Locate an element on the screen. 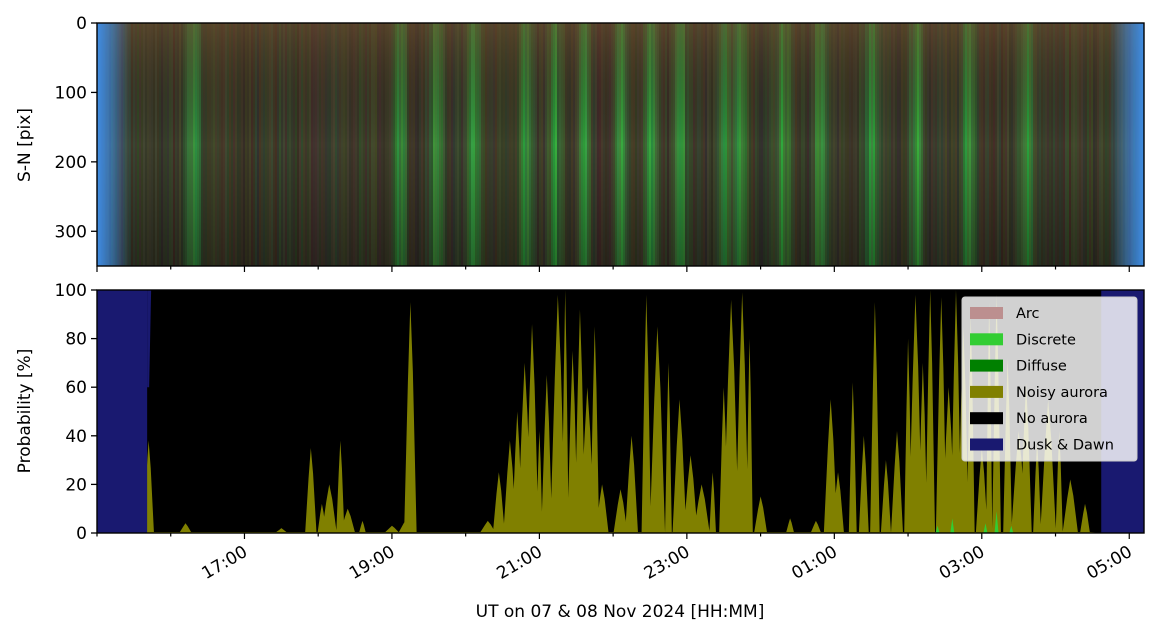 The width and height of the screenshot is (1158, 638). keogram-y-axis: 0 100 200 300 is located at coordinates (76, 128).